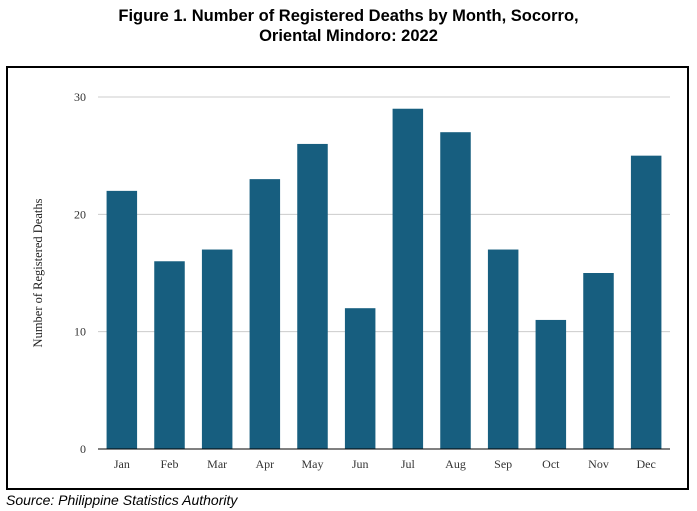 The image size is (697, 511). What do you see at coordinates (122, 500) in the screenshot?
I see `source-note: Source: Philippine Statistics Authority` at bounding box center [122, 500].